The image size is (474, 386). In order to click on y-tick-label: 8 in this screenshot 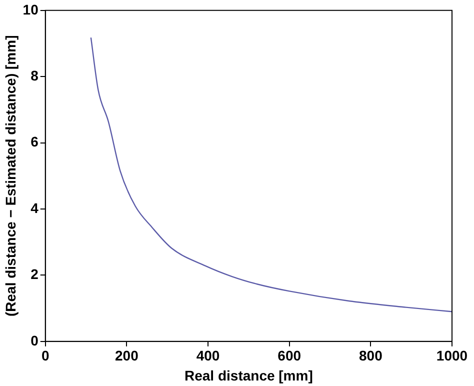, I will do `click(34, 75)`.